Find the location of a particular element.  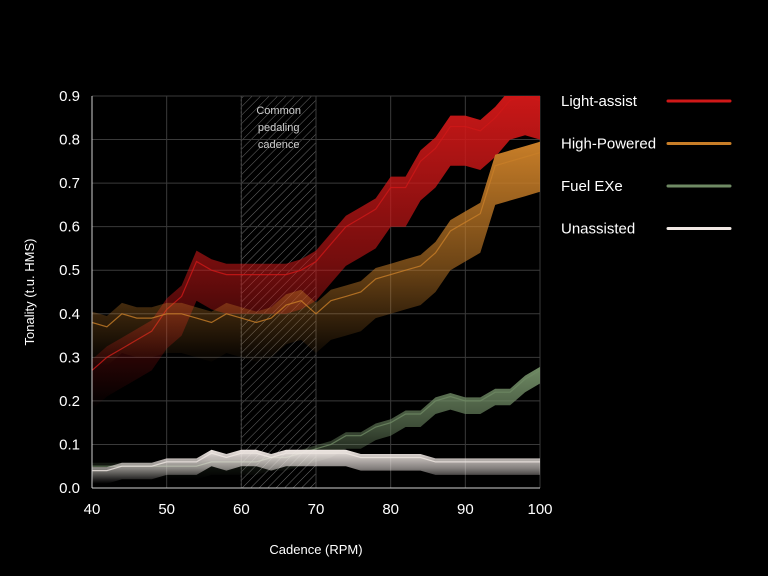

y-tick-label: 0.7 is located at coordinates (69, 183).